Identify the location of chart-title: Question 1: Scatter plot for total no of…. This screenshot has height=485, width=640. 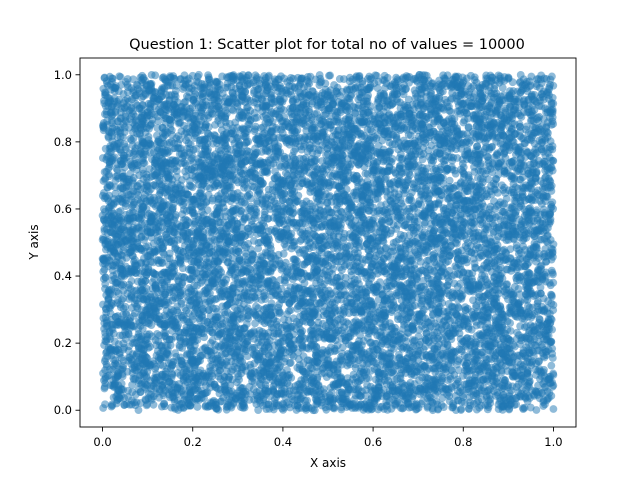
(327, 45).